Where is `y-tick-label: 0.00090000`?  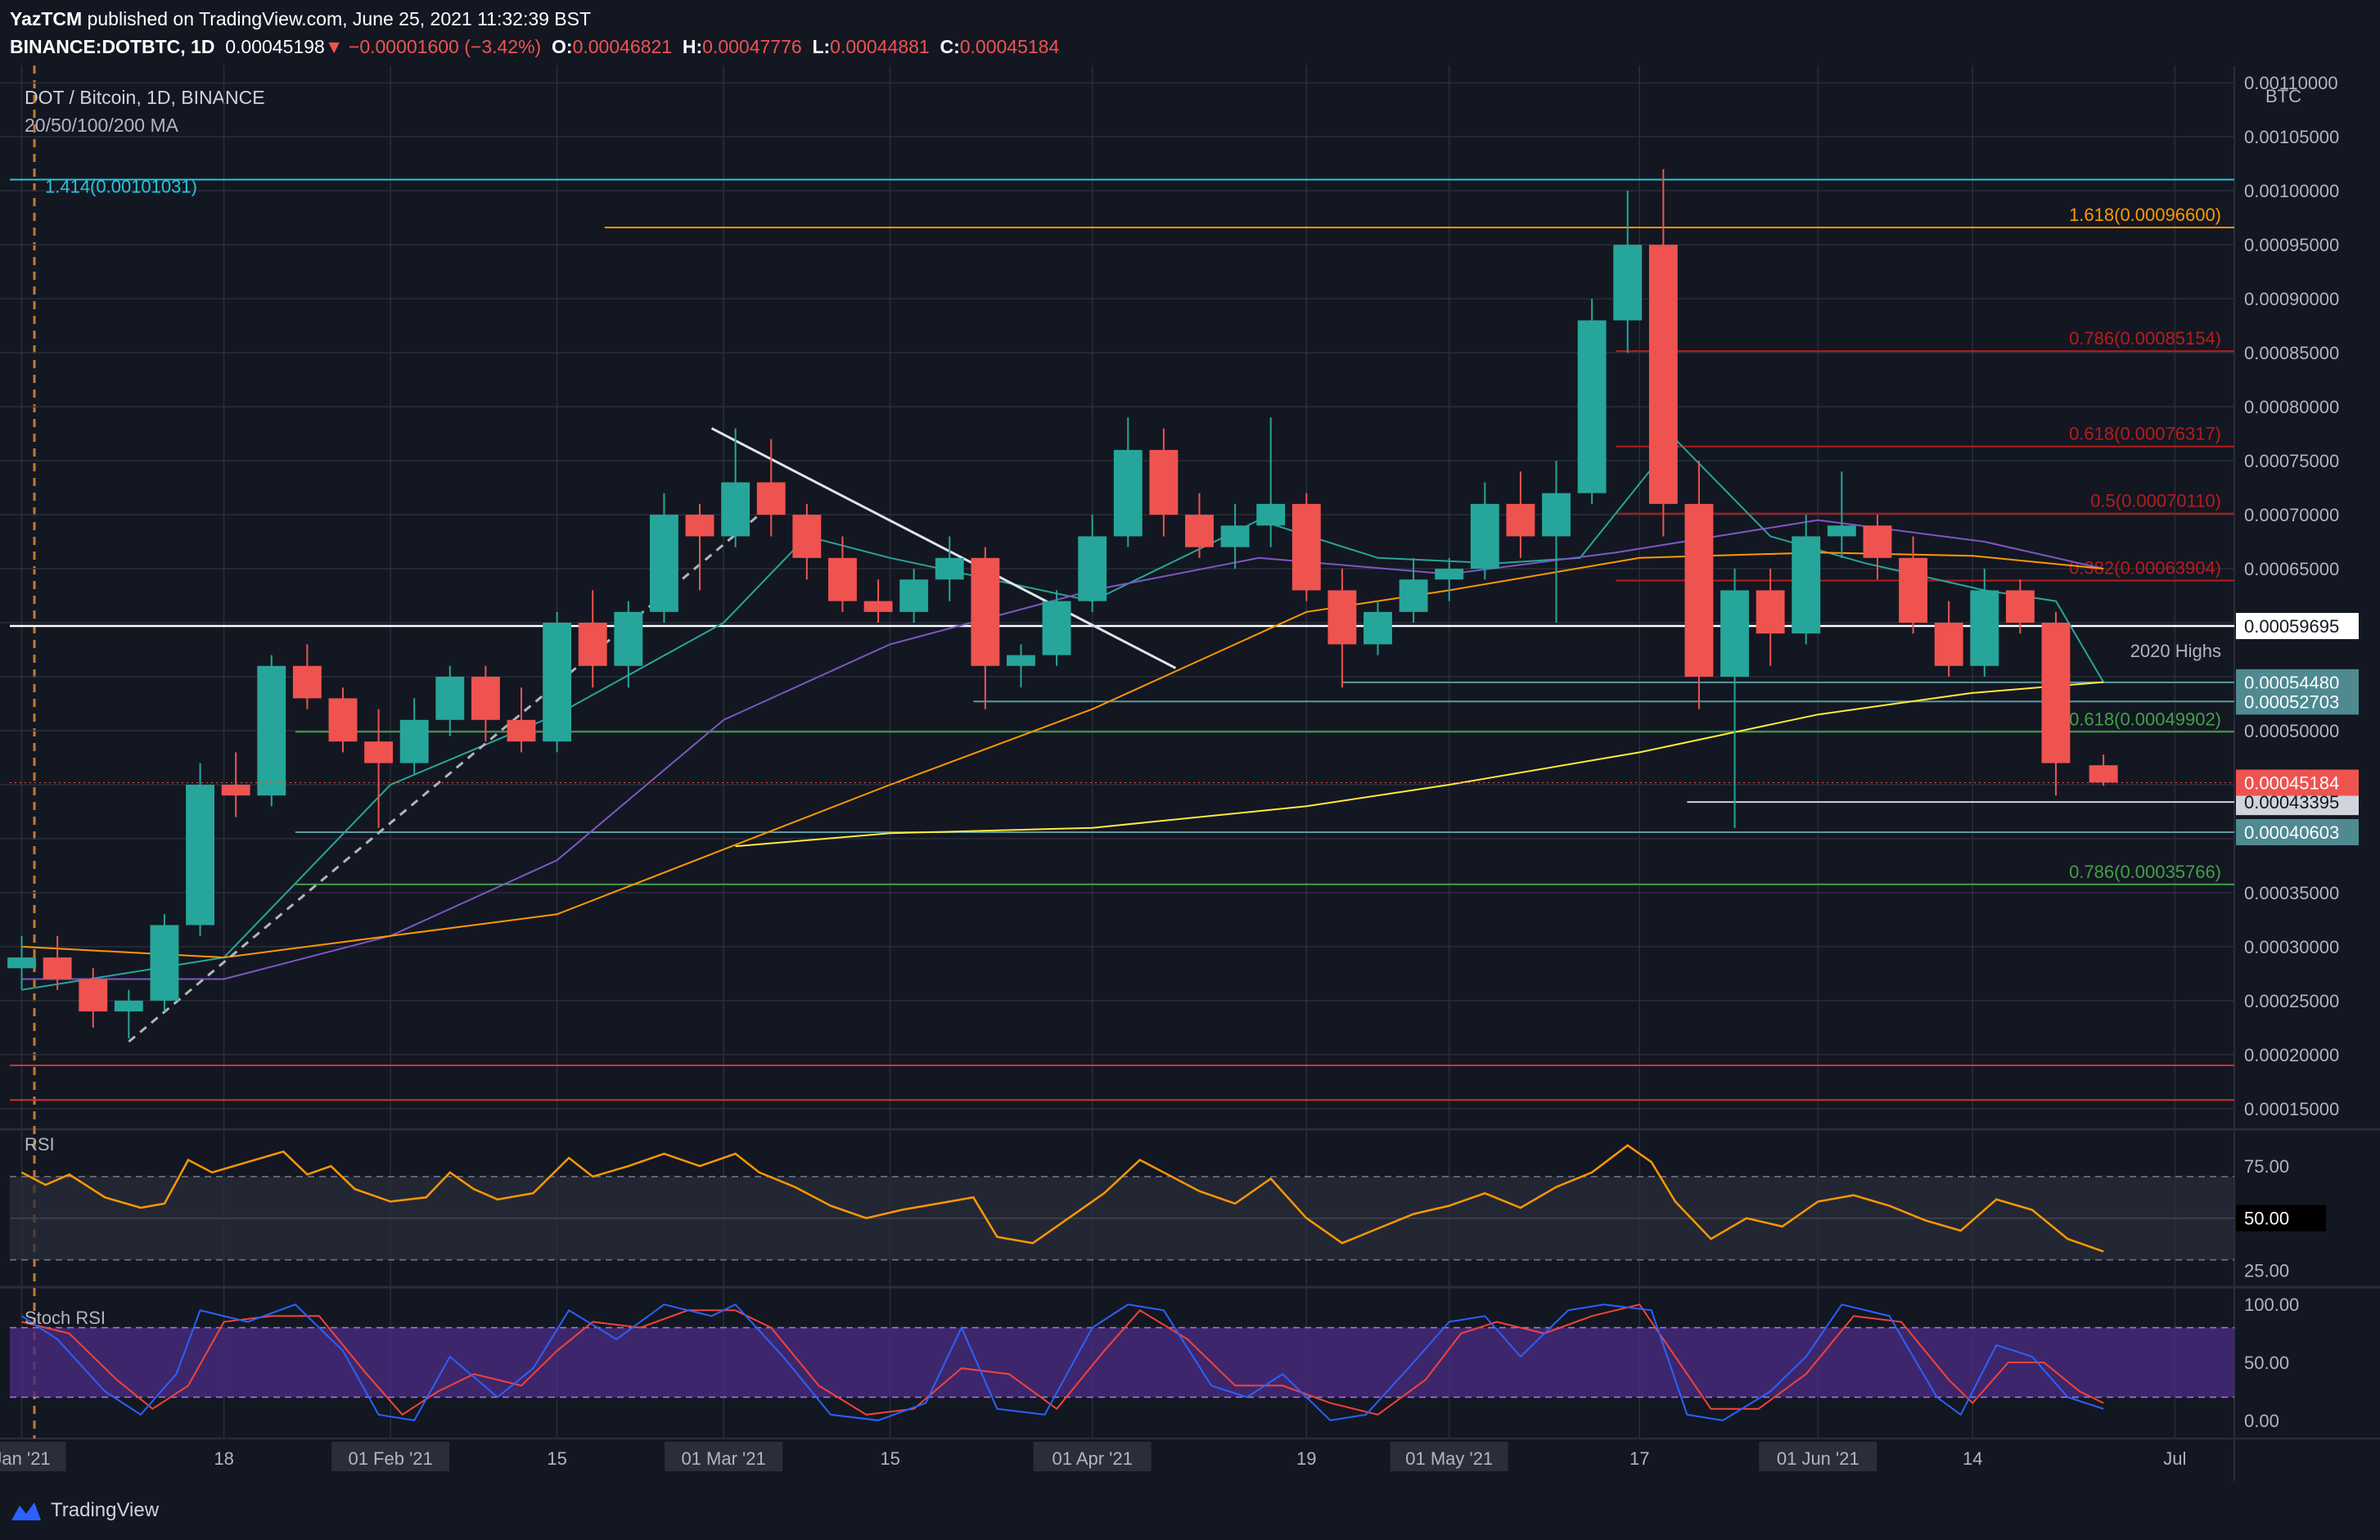 y-tick-label: 0.00090000 is located at coordinates (2292, 299).